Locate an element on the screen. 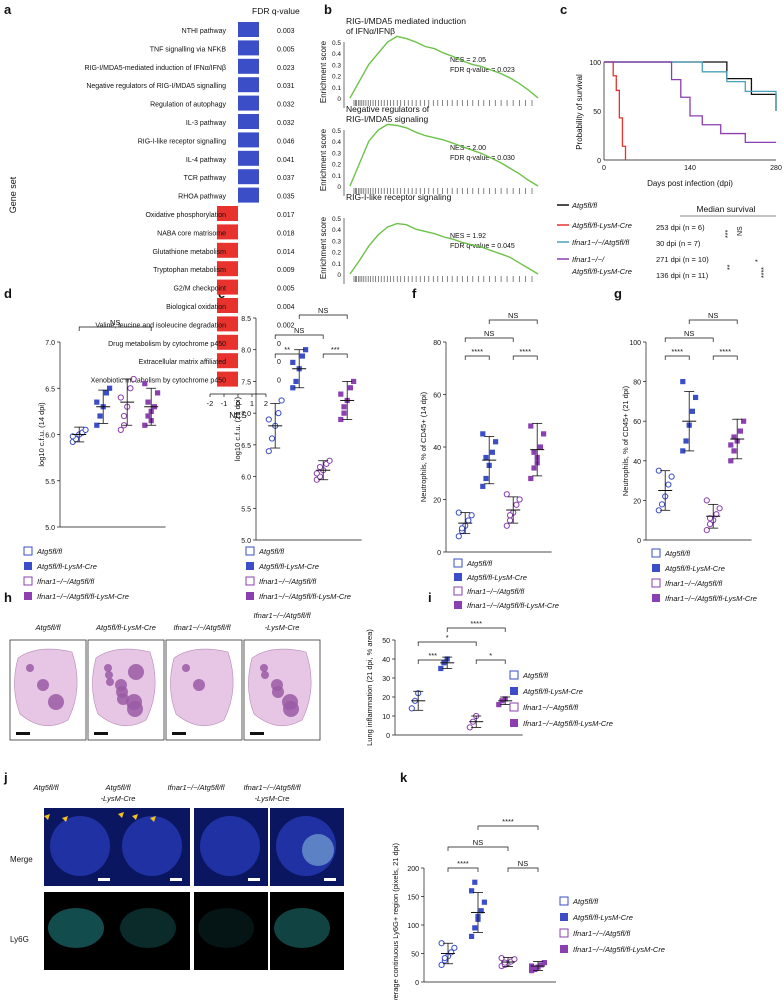 This screenshot has height=1000, width=784. fdr-value: 0.032 is located at coordinates (286, 105).